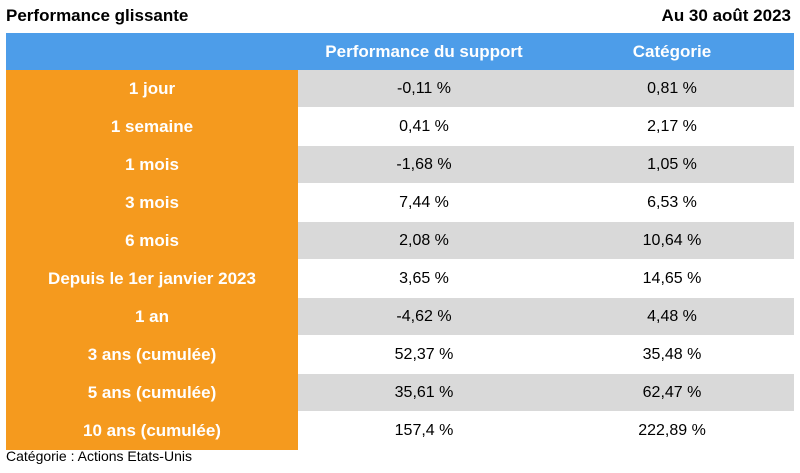  Describe the element at coordinates (424, 89) in the screenshot. I see `support-value: -0,11 %` at that location.